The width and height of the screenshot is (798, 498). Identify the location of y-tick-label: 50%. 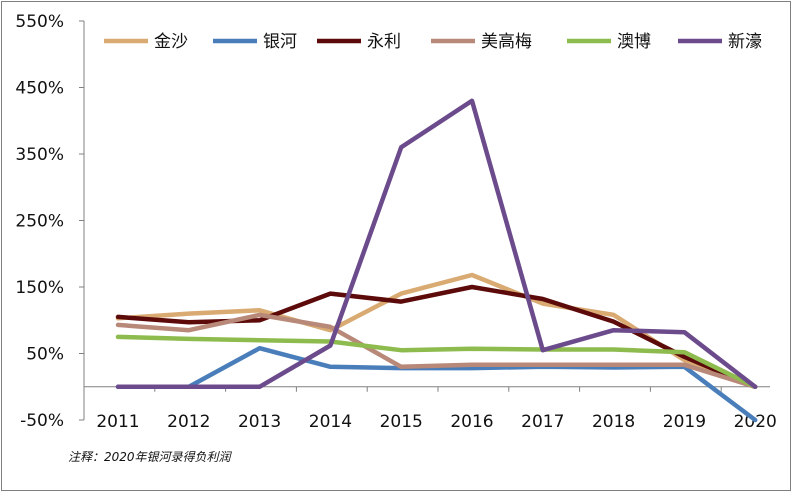
(45, 355).